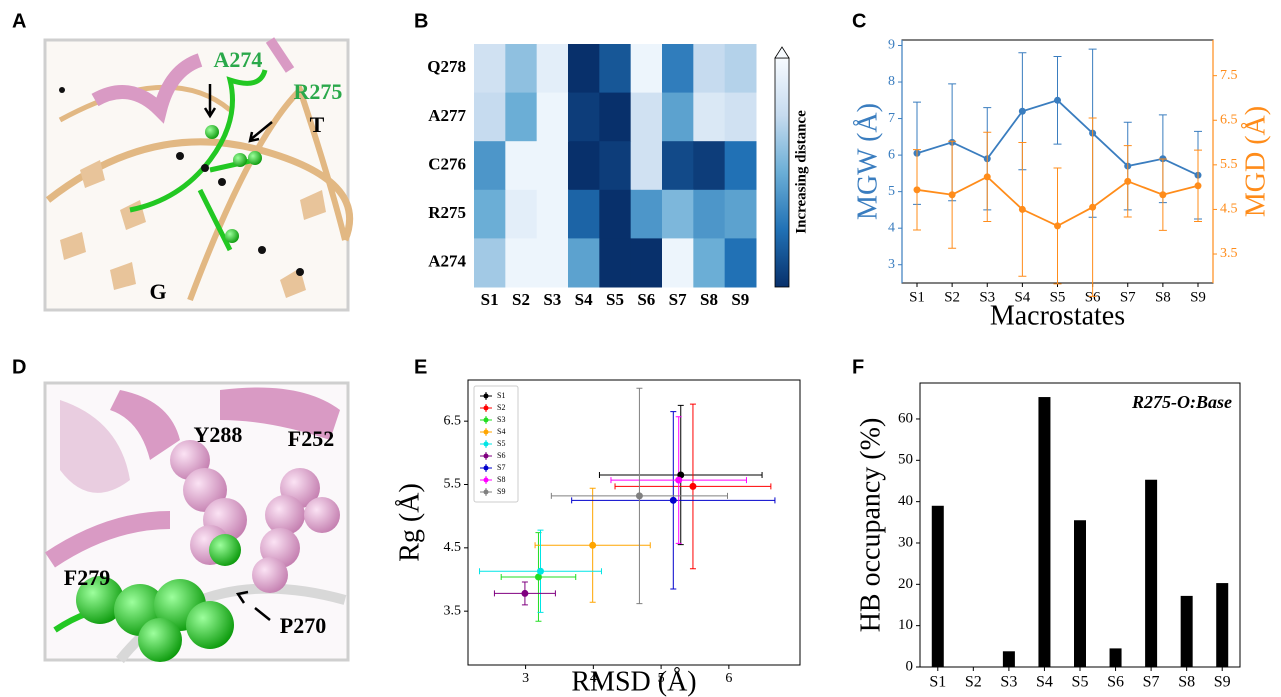  What do you see at coordinates (1080, 682) in the screenshot?
I see `x-tick-label: S5` at bounding box center [1080, 682].